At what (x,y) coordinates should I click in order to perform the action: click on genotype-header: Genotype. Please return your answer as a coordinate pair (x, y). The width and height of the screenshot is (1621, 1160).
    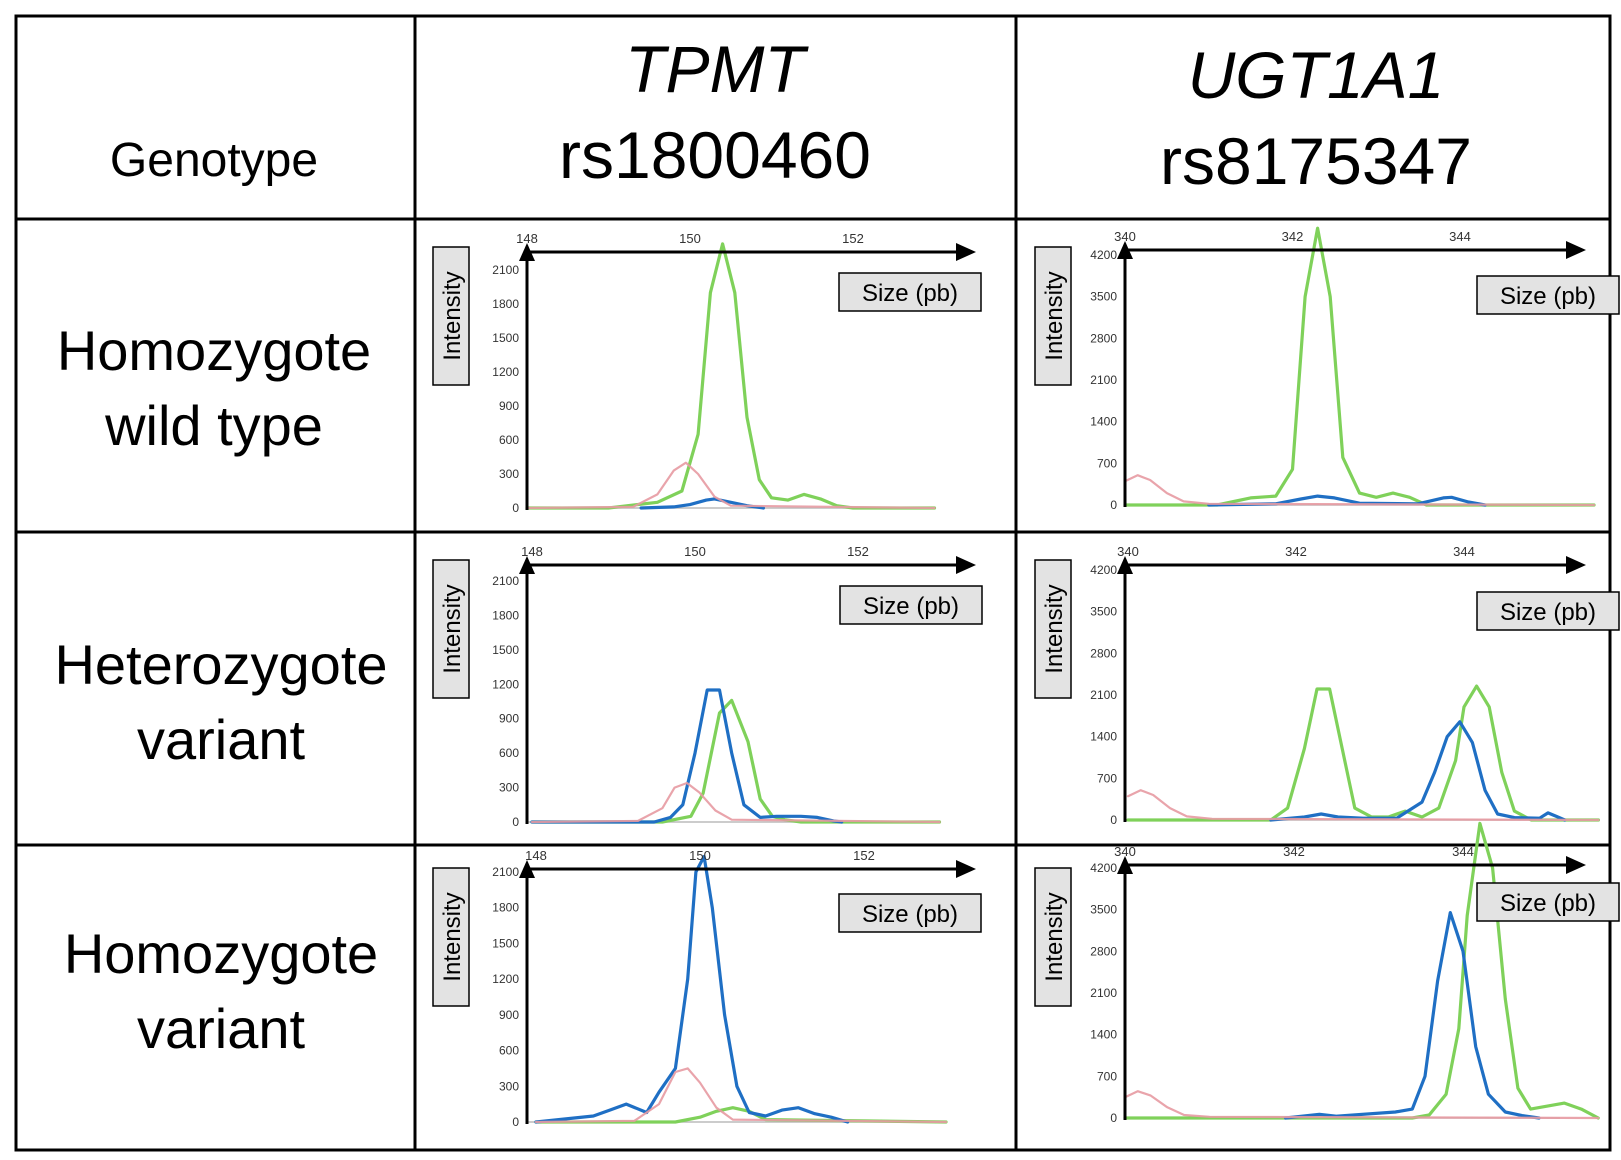
    Looking at the image, I should click on (214, 160).